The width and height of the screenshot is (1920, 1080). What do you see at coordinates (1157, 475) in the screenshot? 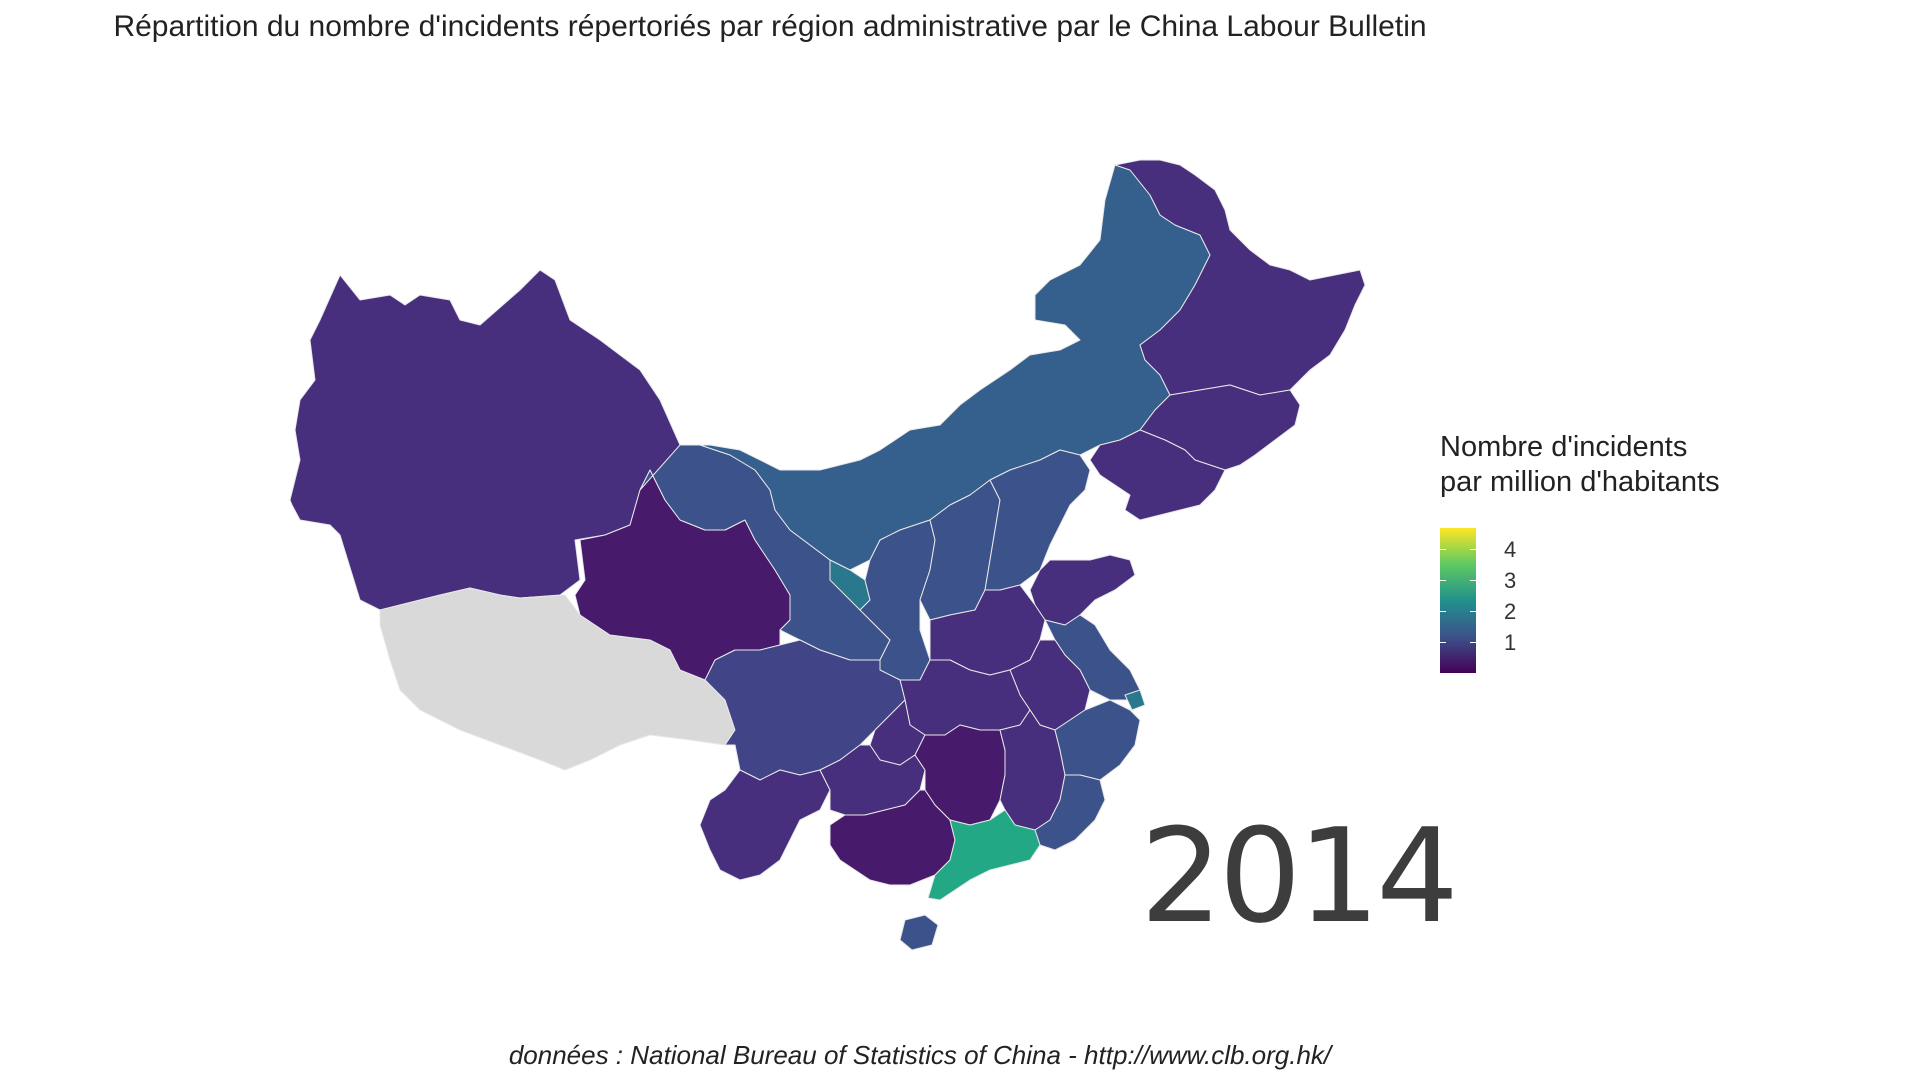
I see `region-liaoning` at bounding box center [1157, 475].